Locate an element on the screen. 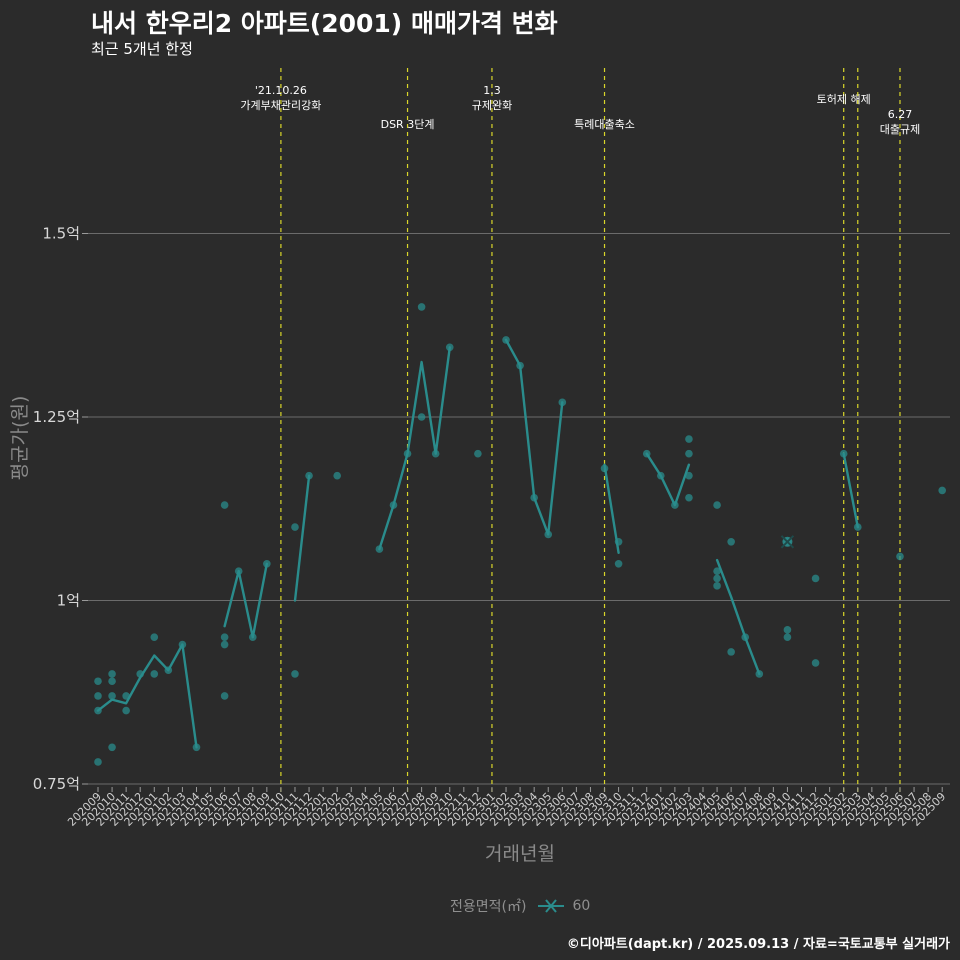 Image resolution: width=960 pixels, height=960 pixels. legend-key-icon is located at coordinates (551, 906).